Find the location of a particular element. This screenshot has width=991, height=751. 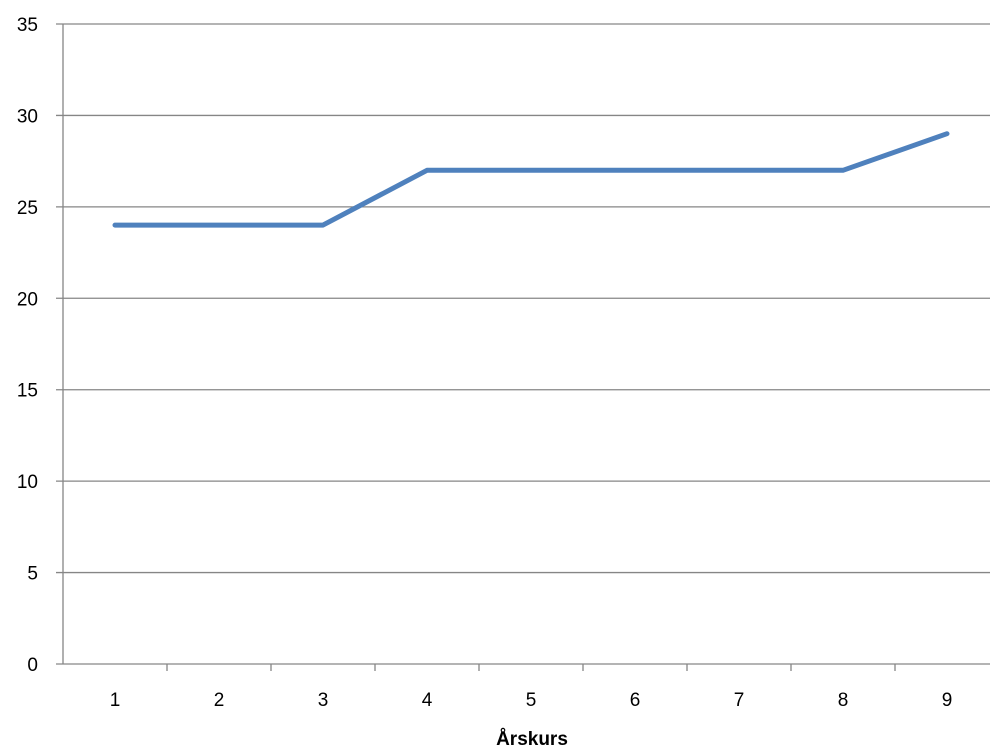

y-tick-label-15: 15 is located at coordinates (27, 391).